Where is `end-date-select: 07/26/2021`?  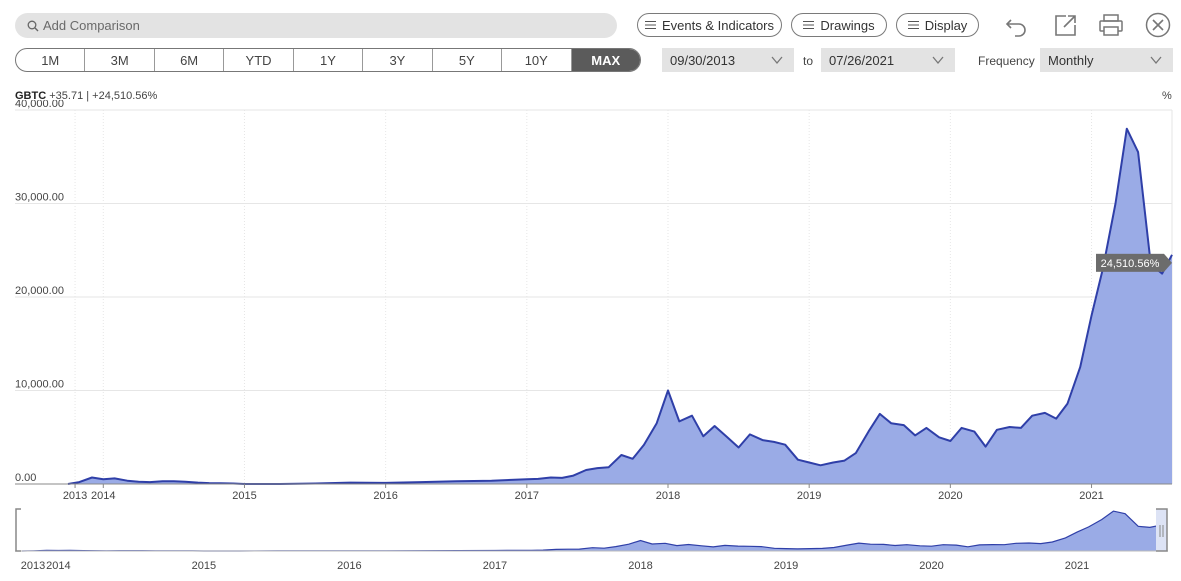
end-date-select: 07/26/2021 is located at coordinates (888, 60).